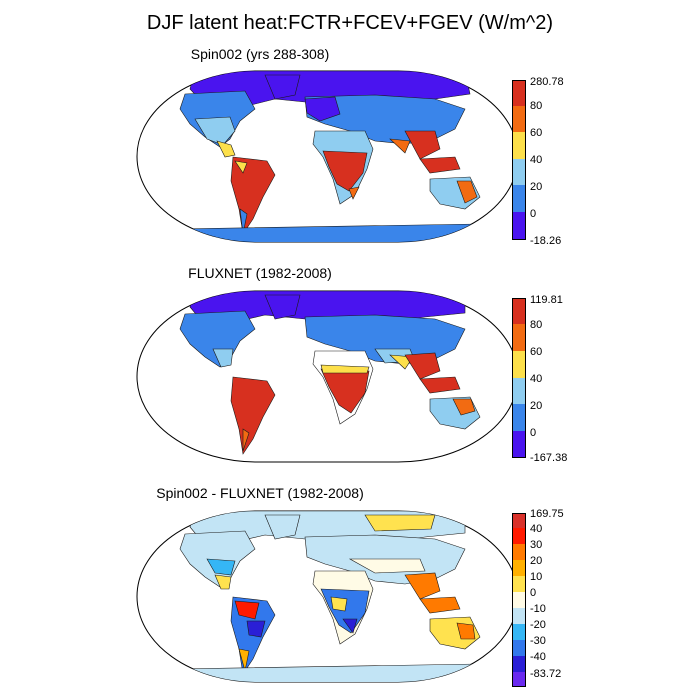 The width and height of the screenshot is (700, 700). I want to click on colorbar-difference-label: -20, so click(538, 625).